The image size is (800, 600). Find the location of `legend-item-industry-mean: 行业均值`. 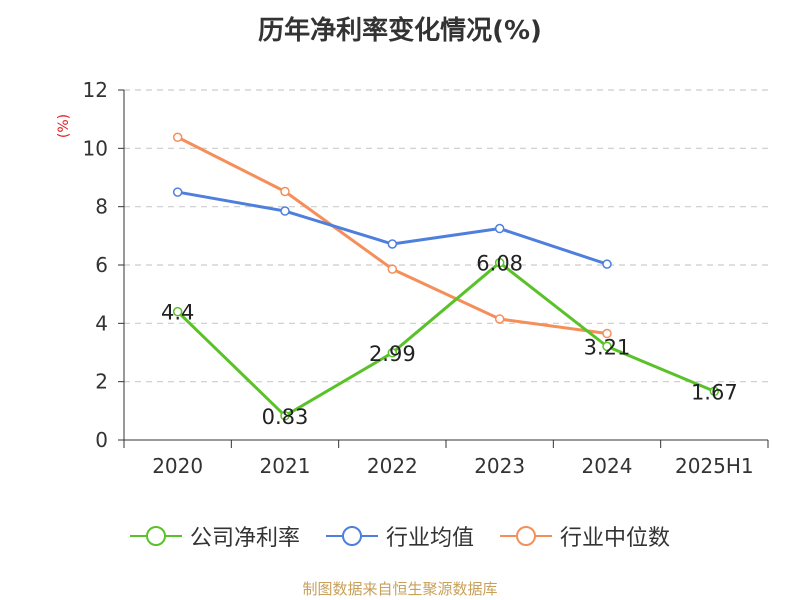

legend-item-industry-mean: 行业均值 is located at coordinates (399, 536).